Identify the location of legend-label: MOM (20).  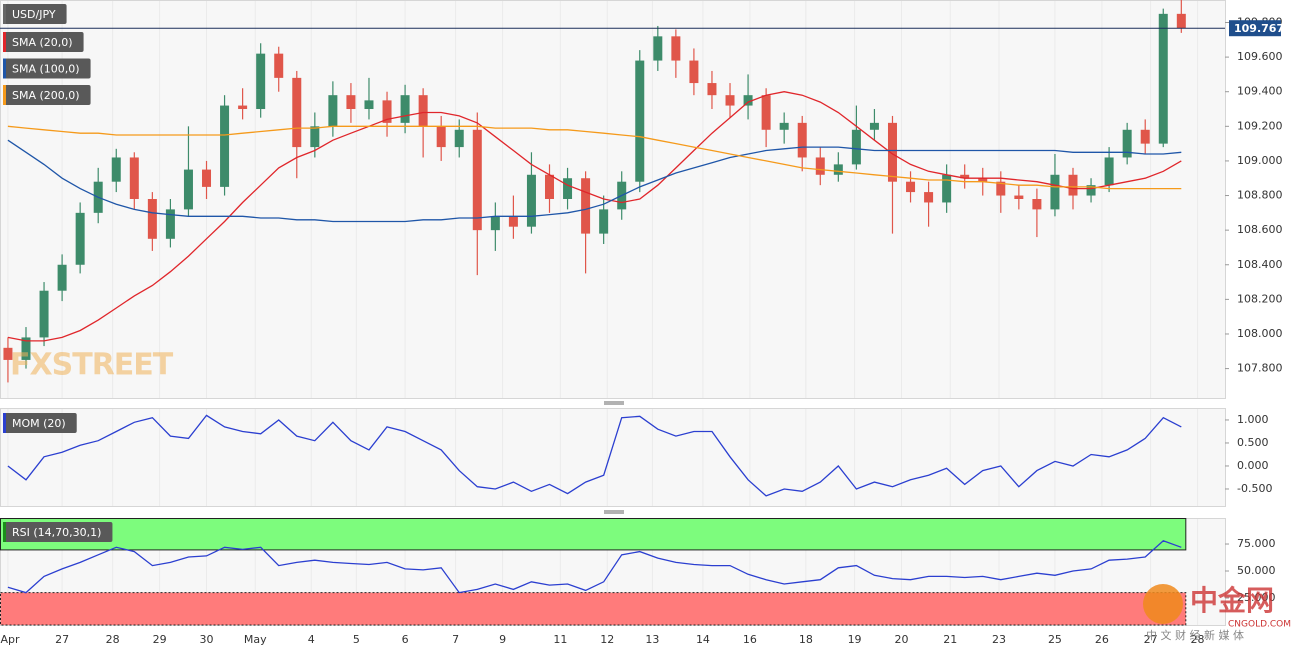
(39, 423).